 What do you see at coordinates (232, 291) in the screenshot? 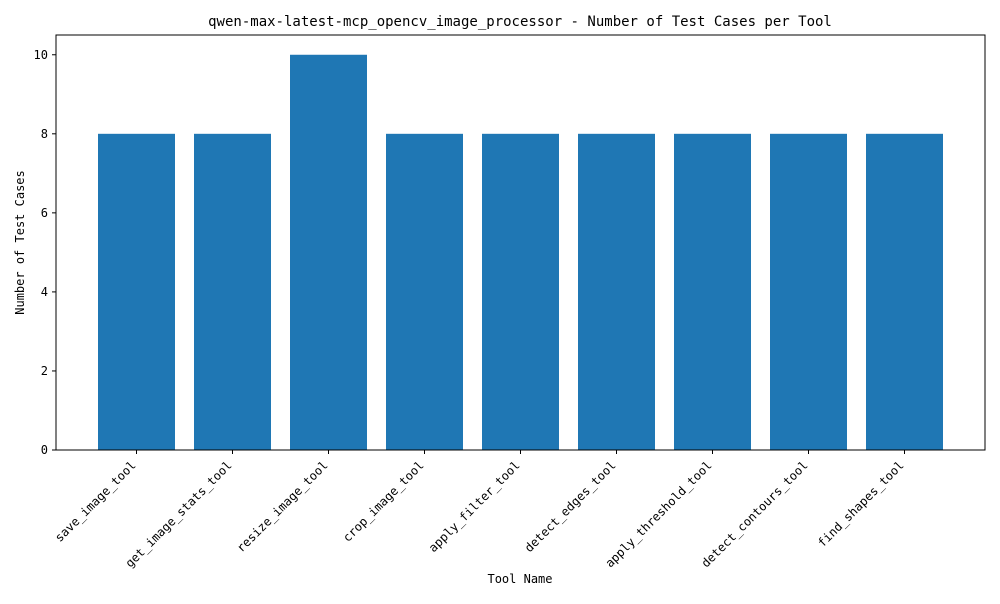
I see `bar-get_image_stats_tool` at bounding box center [232, 291].